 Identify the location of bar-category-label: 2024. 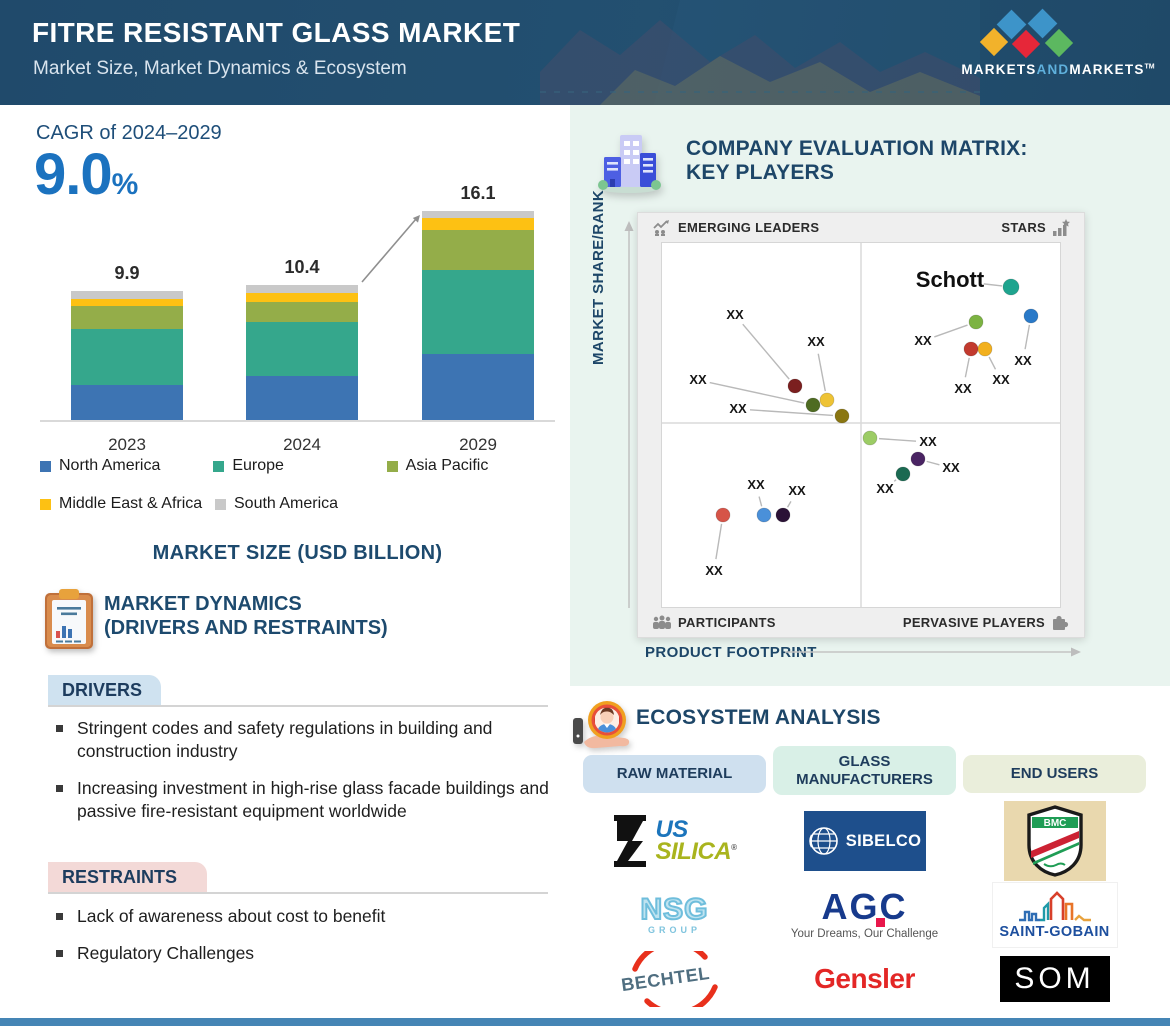
(302, 444).